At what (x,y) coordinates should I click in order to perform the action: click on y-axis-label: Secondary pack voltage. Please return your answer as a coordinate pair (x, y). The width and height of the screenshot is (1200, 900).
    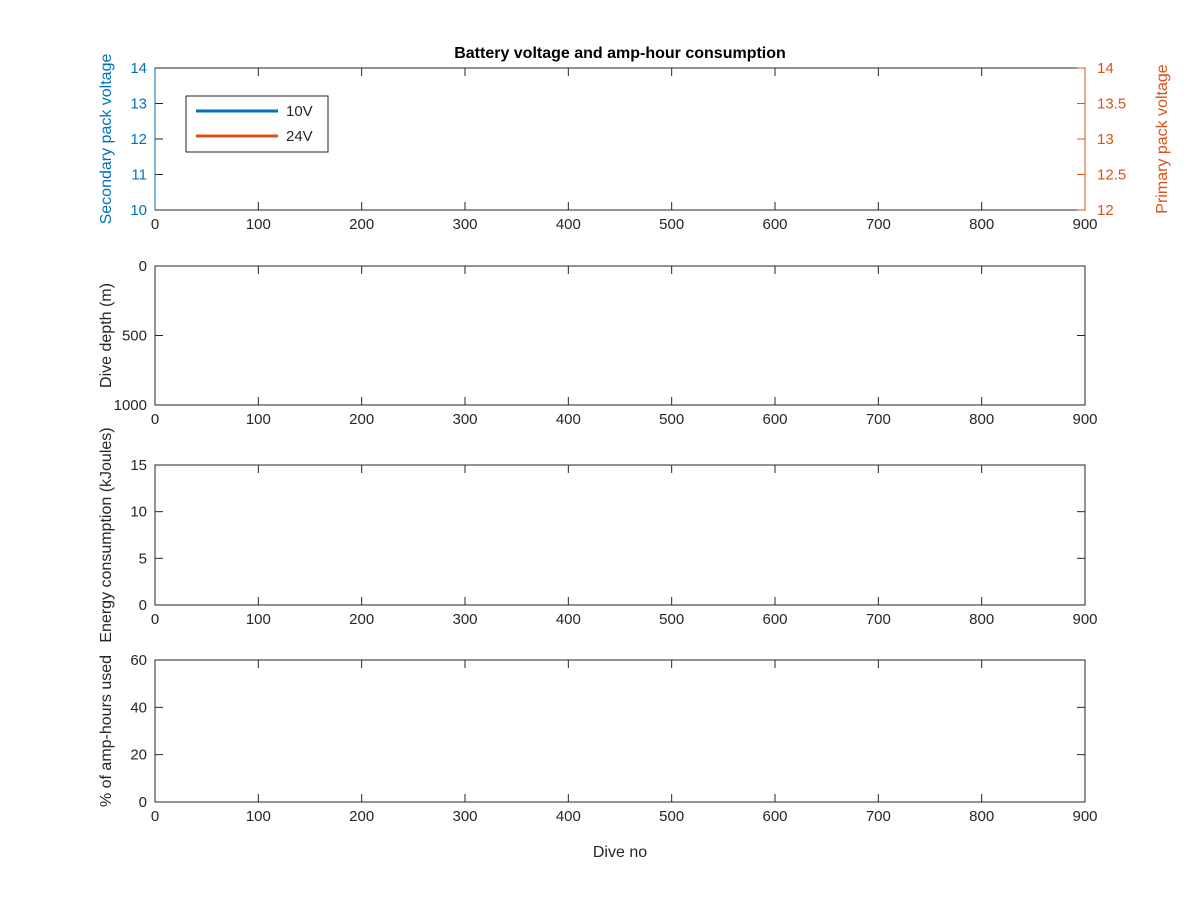
    Looking at the image, I should click on (106, 139).